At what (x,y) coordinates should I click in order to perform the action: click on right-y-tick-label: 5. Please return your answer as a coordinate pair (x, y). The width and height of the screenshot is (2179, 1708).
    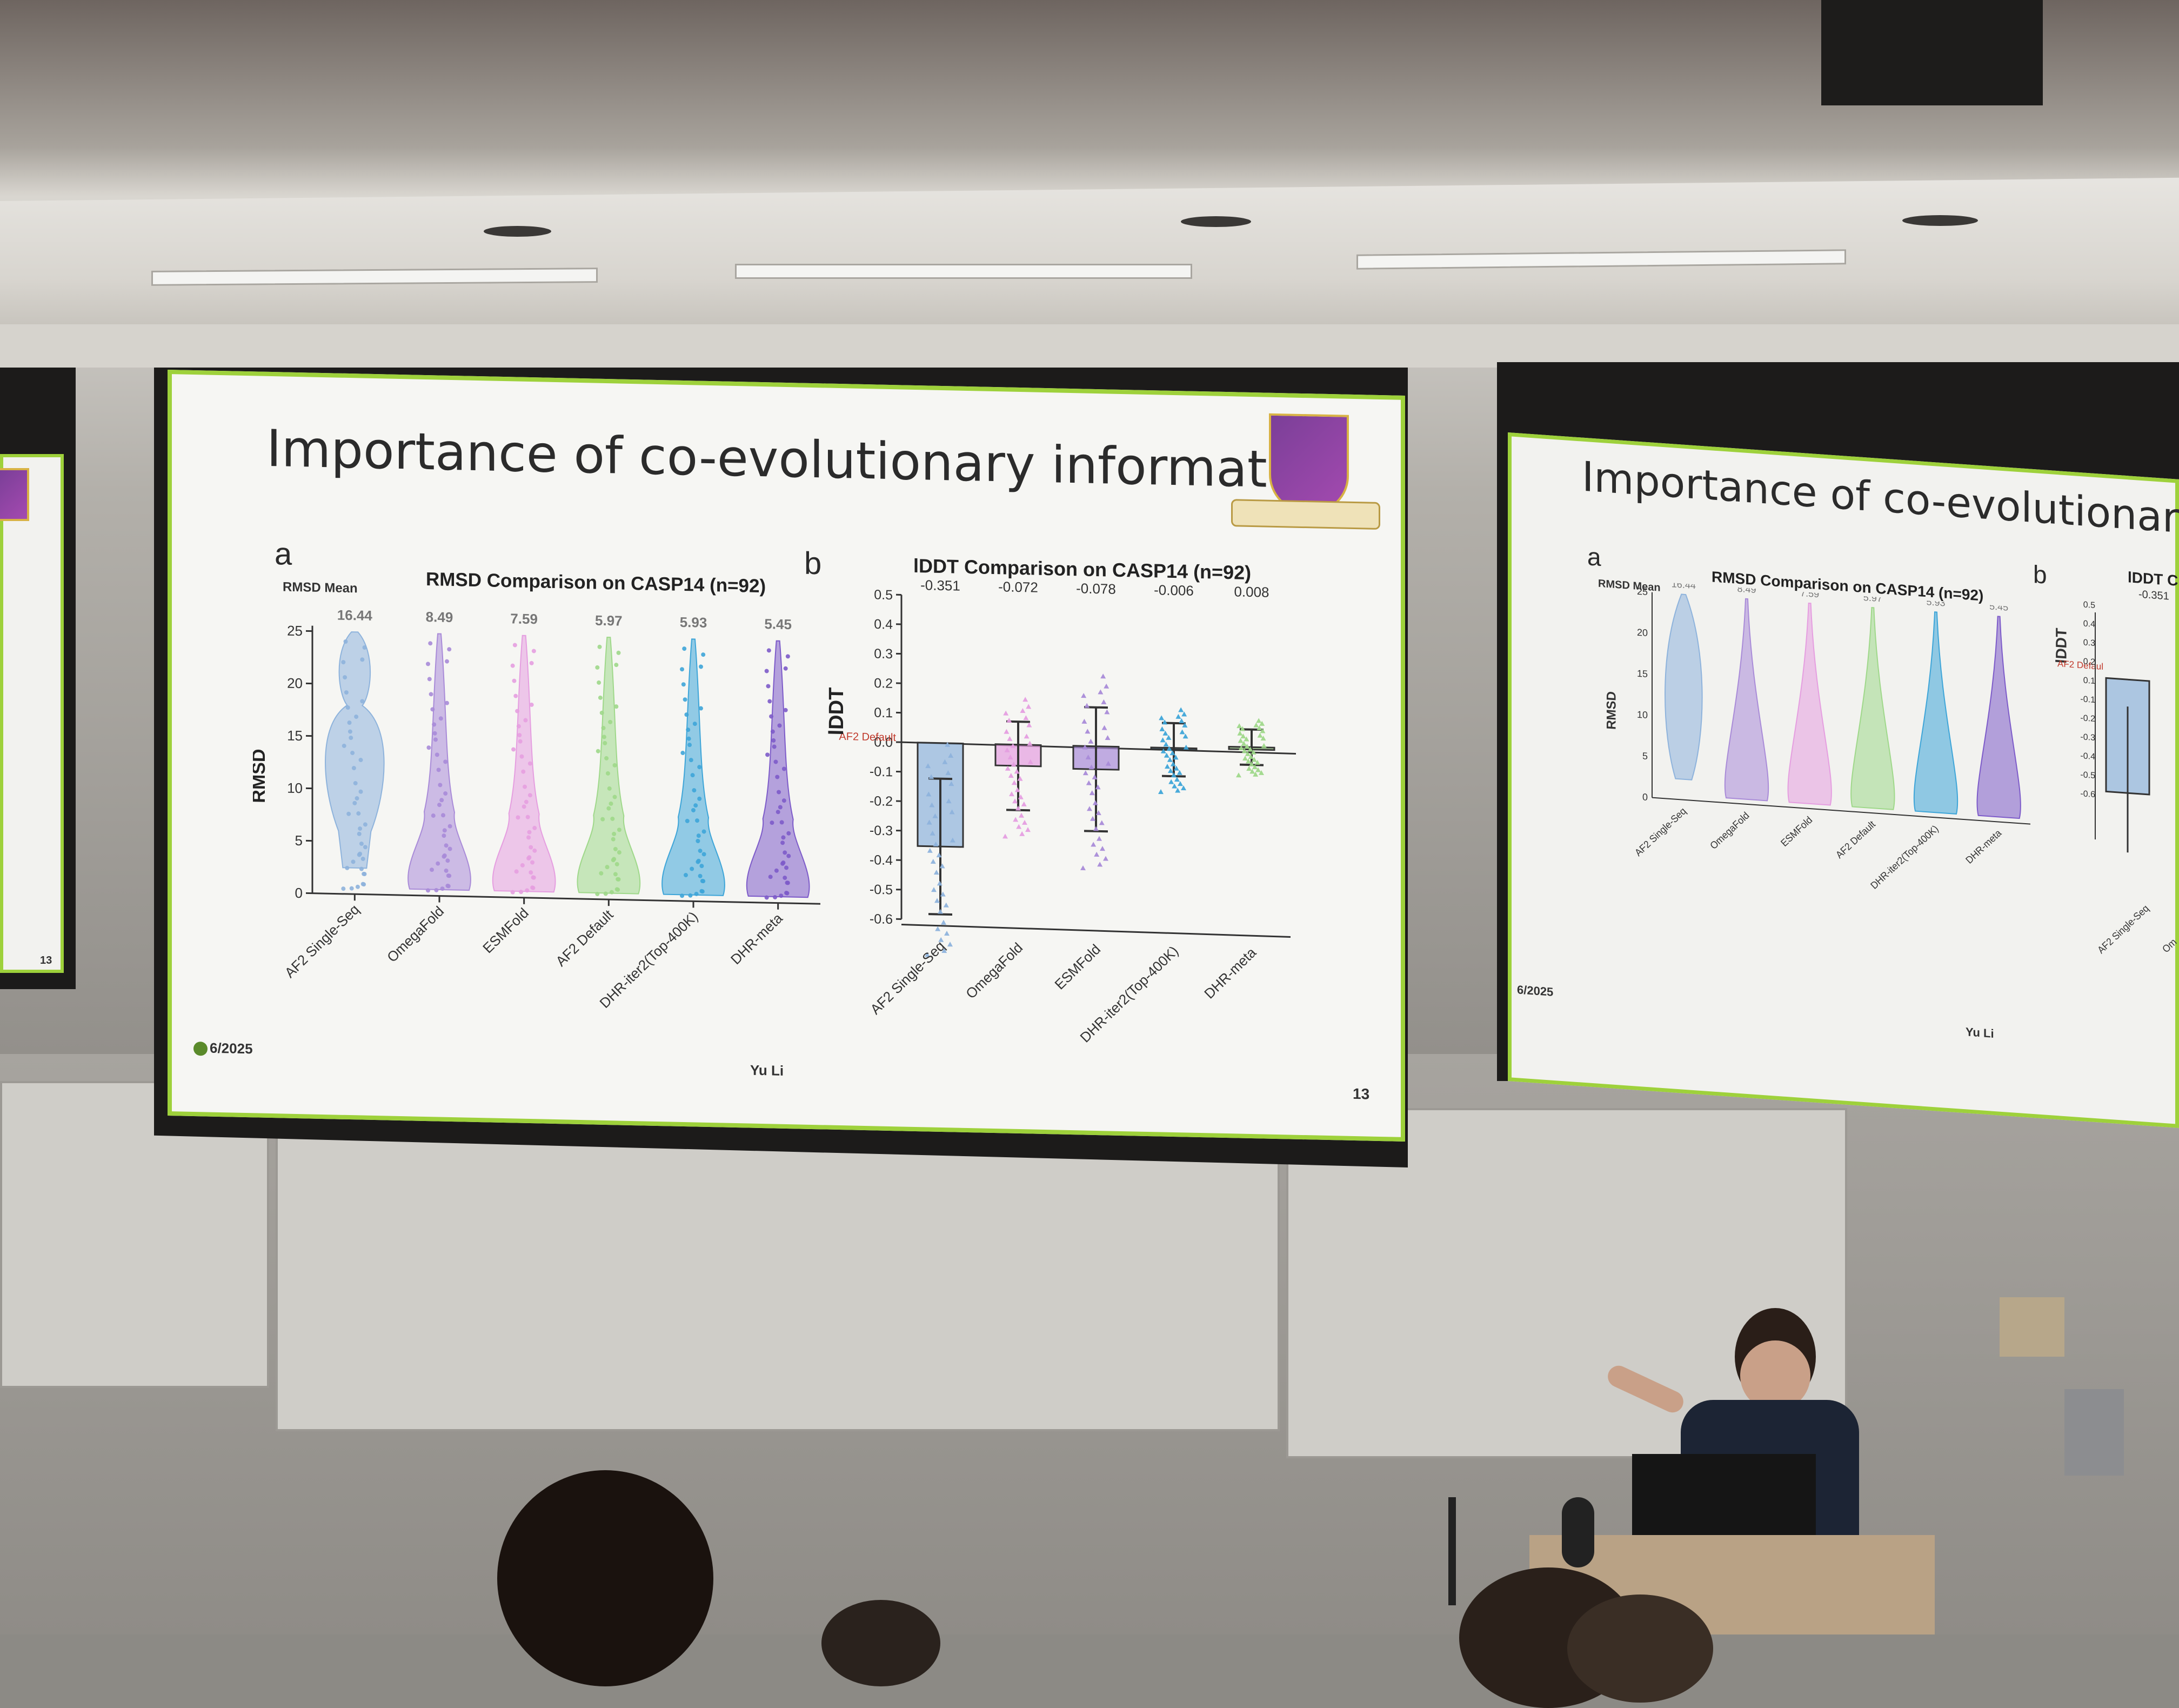
    Looking at the image, I should click on (1645, 756).